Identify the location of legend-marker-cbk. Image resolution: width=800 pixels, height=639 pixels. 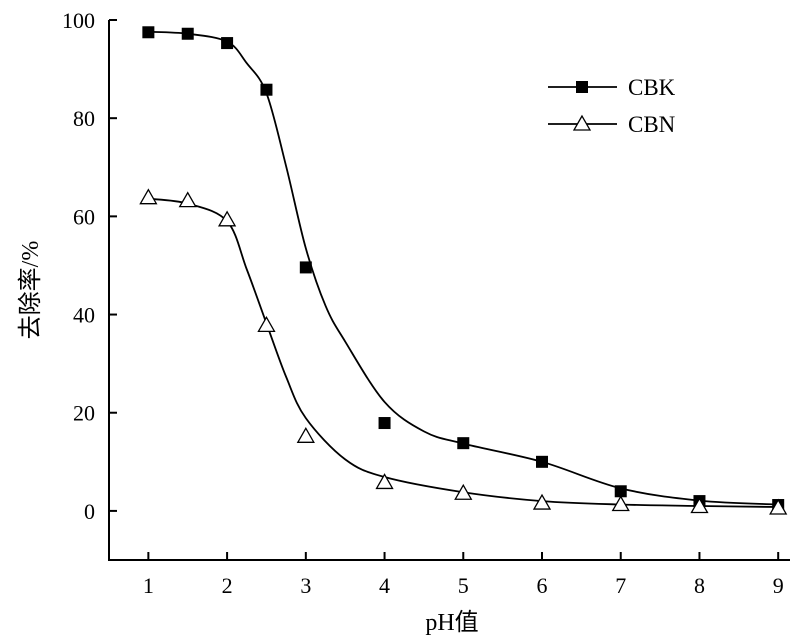
(582, 87).